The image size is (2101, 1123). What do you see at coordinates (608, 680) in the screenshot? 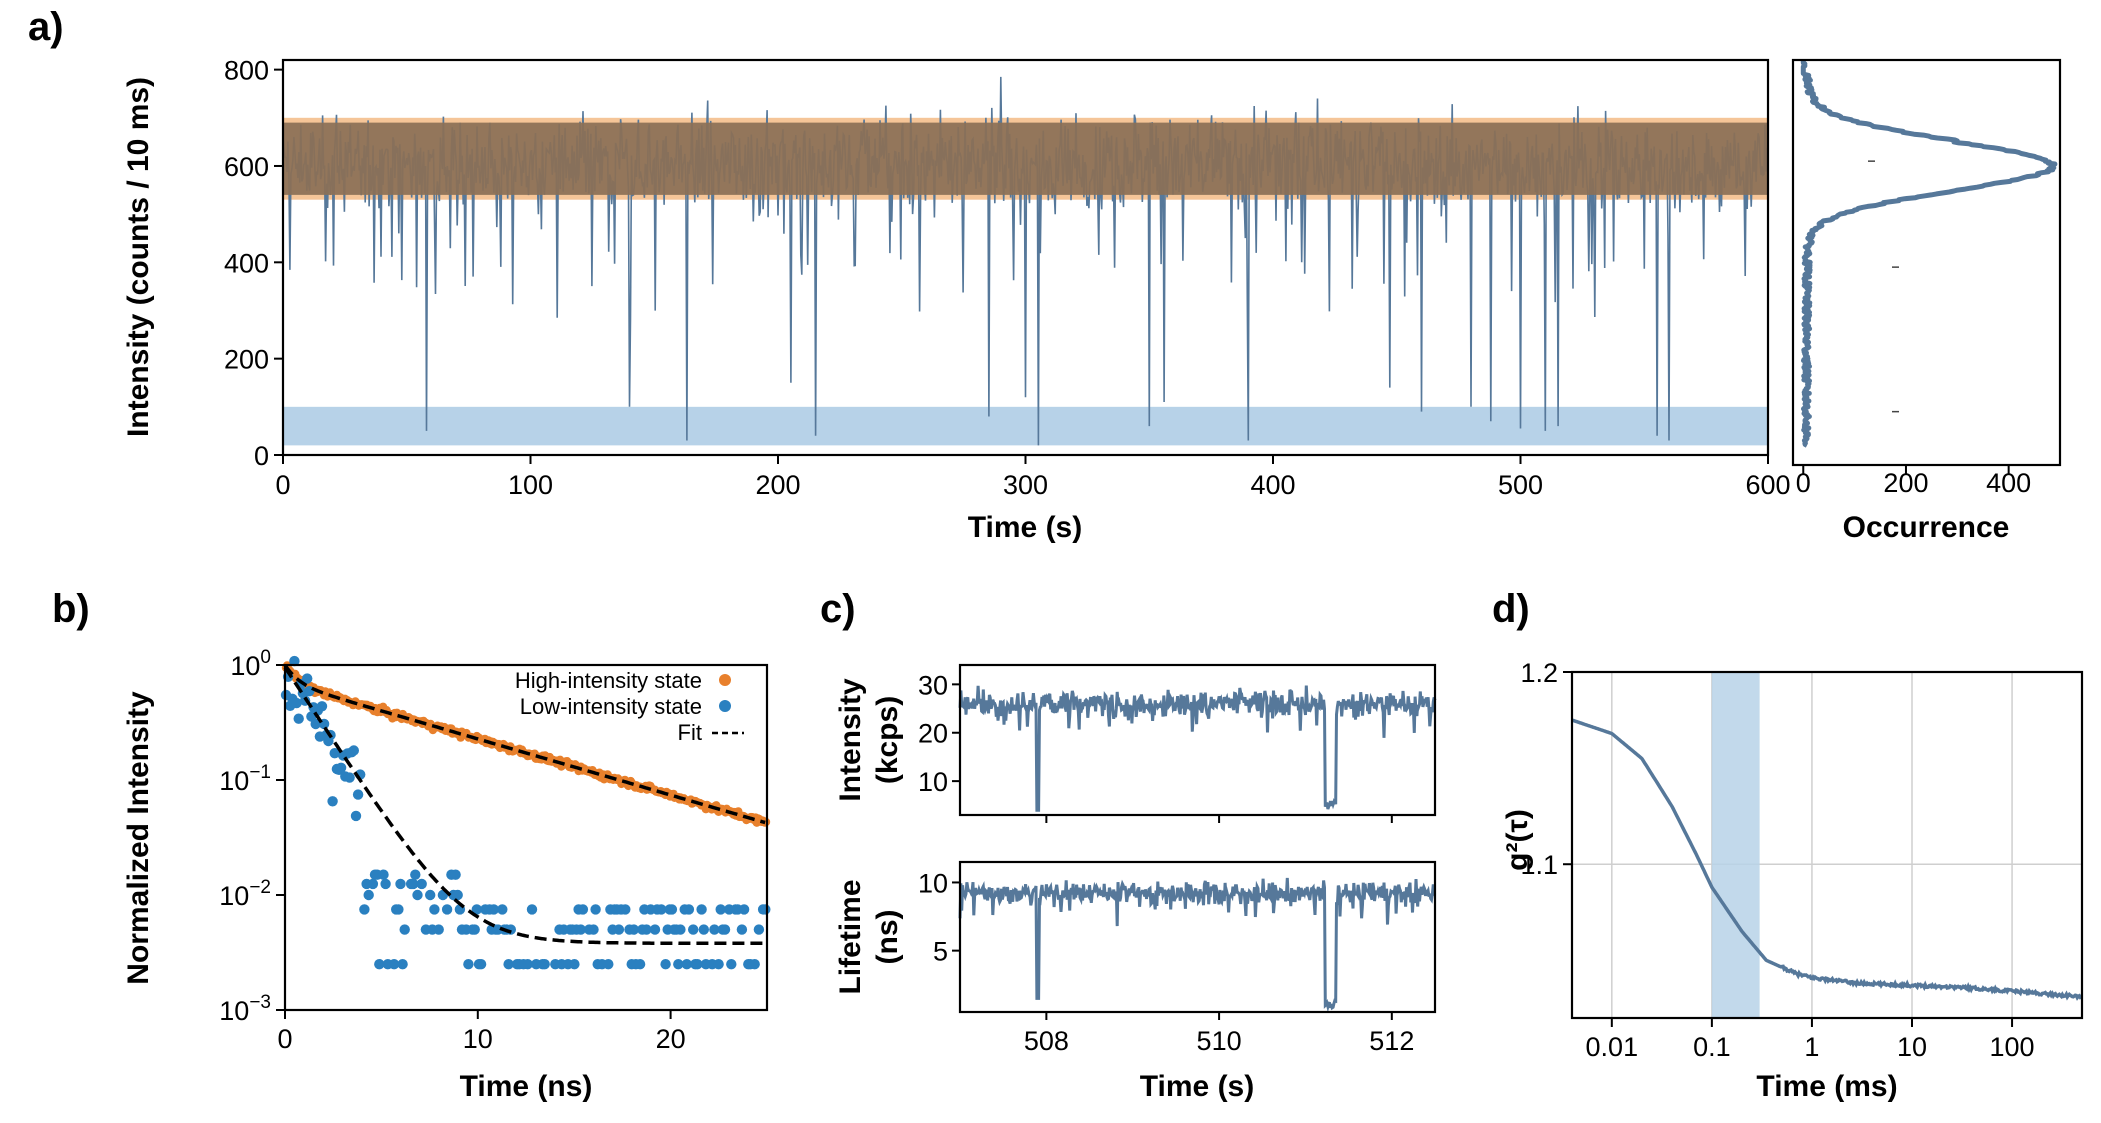
I see `legend-high-label: High-intensity state` at bounding box center [608, 680].